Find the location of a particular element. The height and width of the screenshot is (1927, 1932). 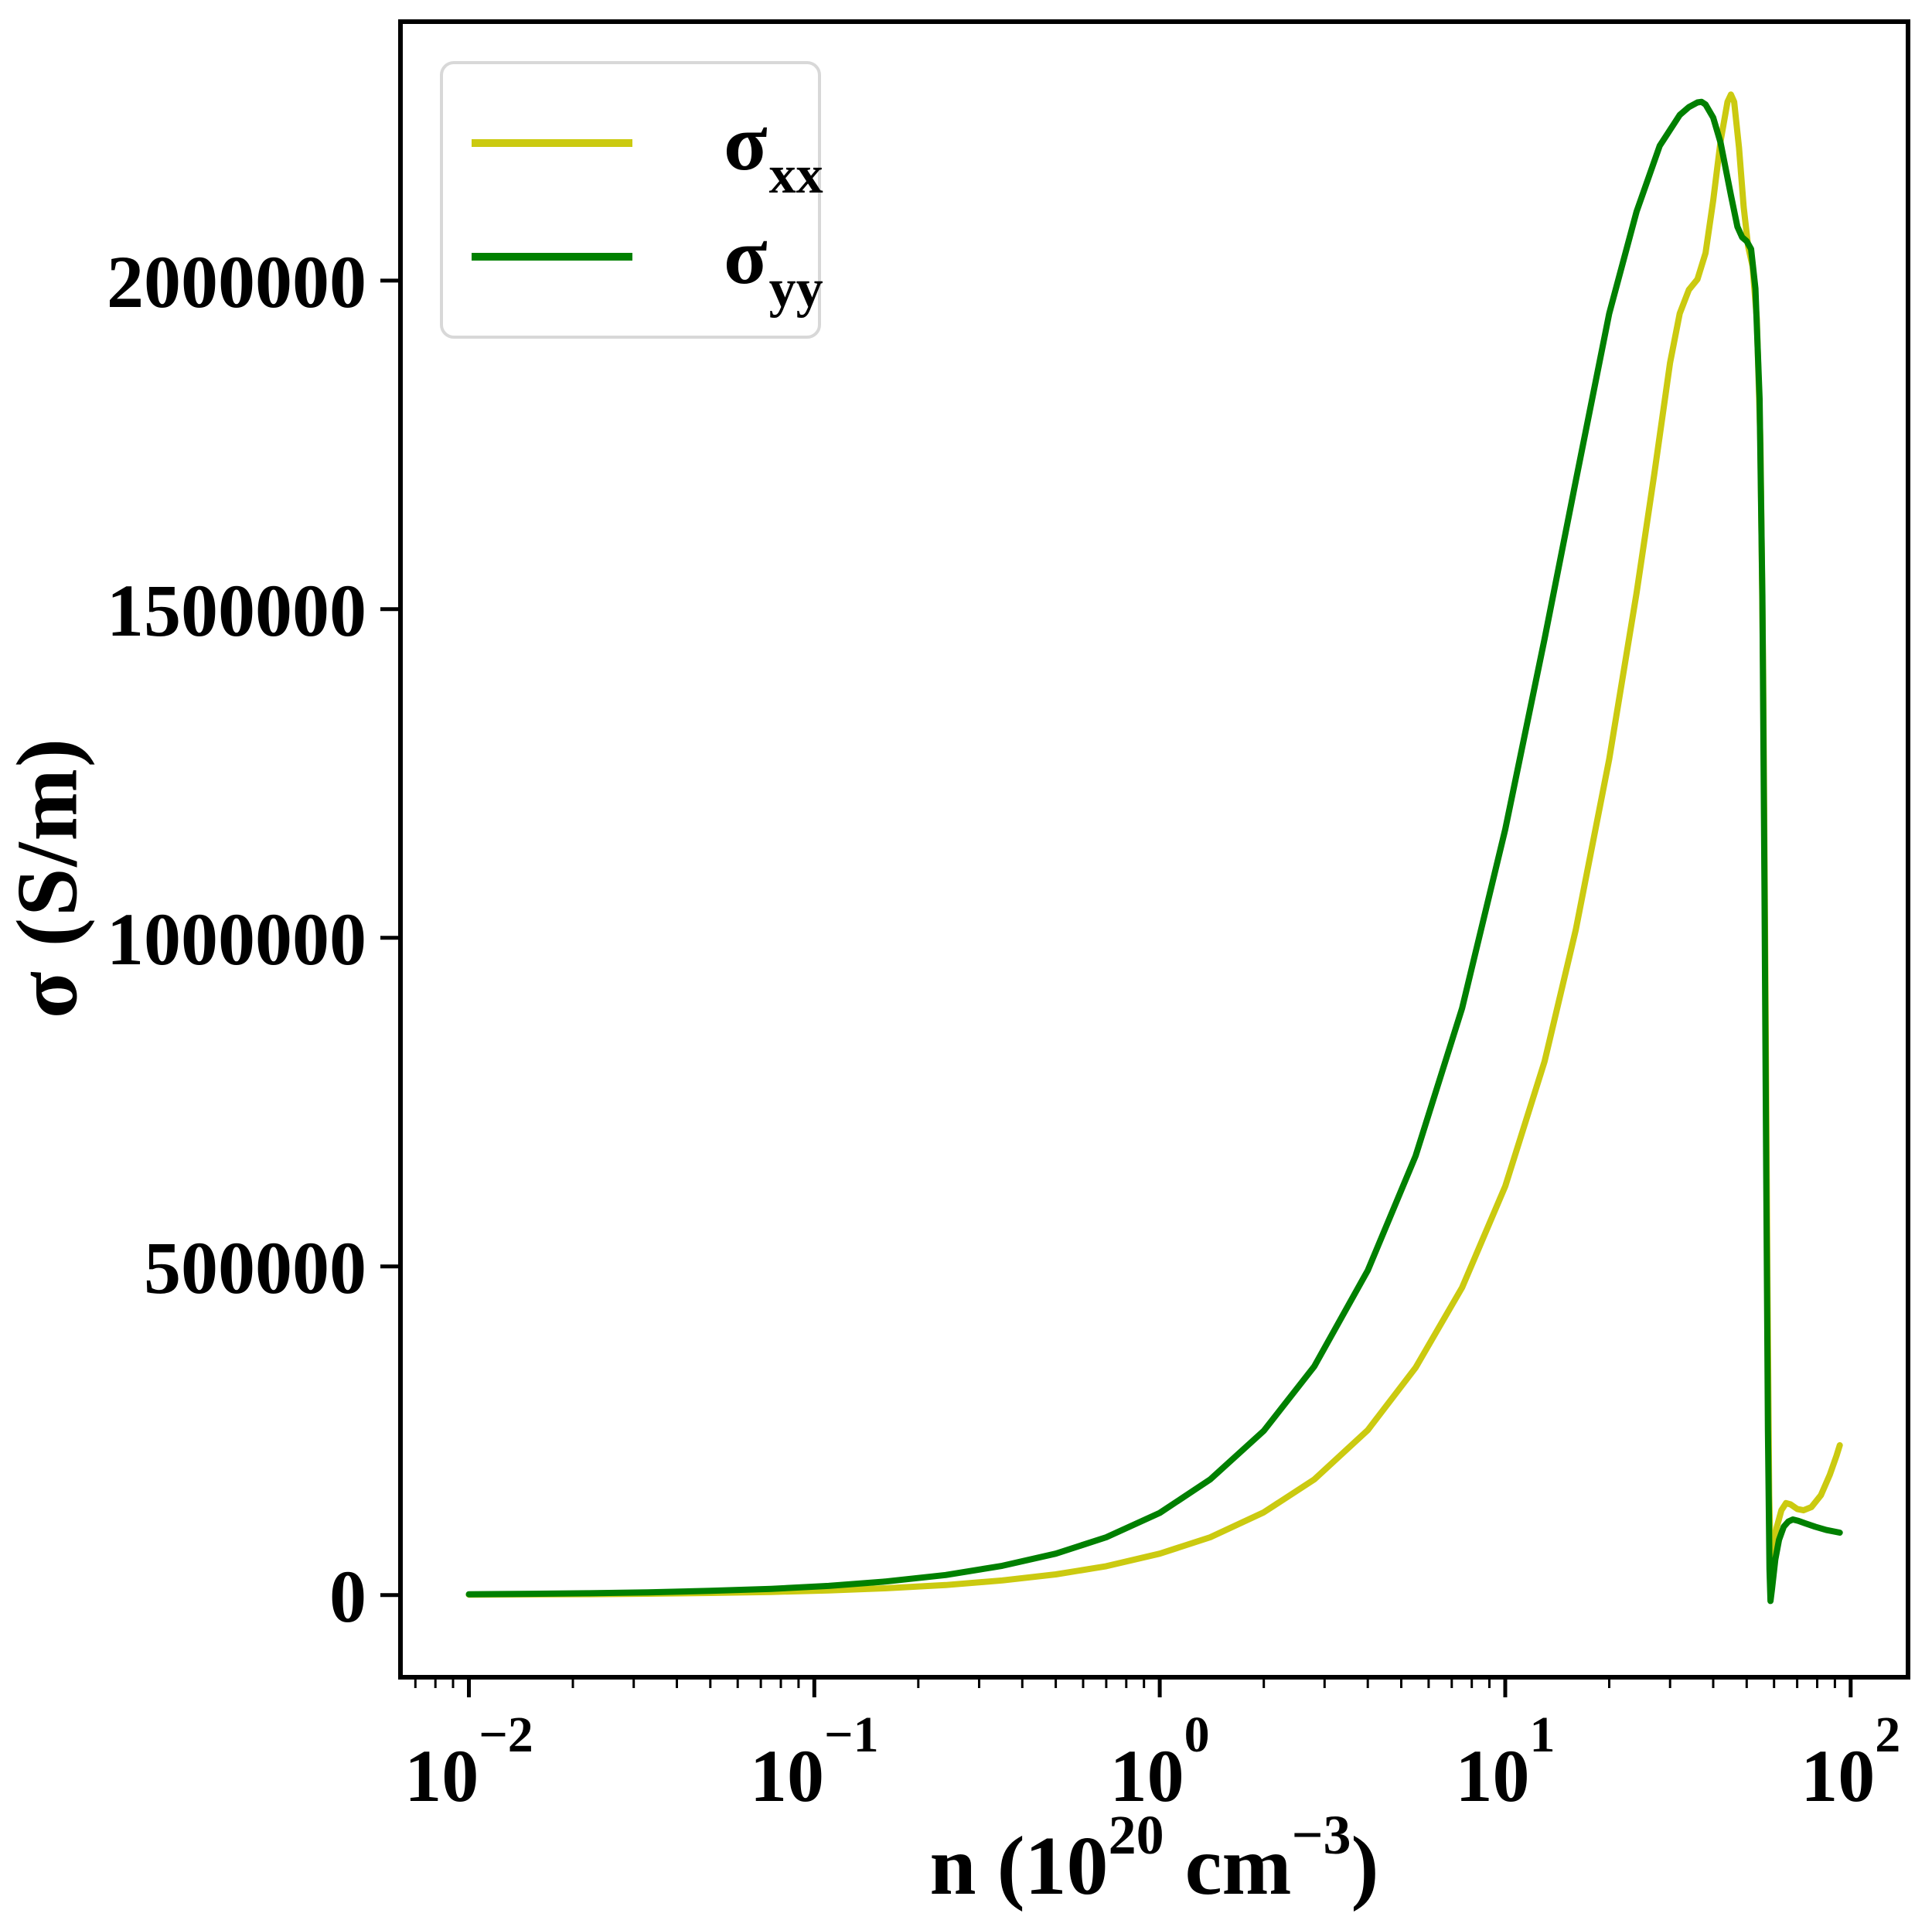

x-axis-label-text: cm is located at coordinates (1228, 1866).